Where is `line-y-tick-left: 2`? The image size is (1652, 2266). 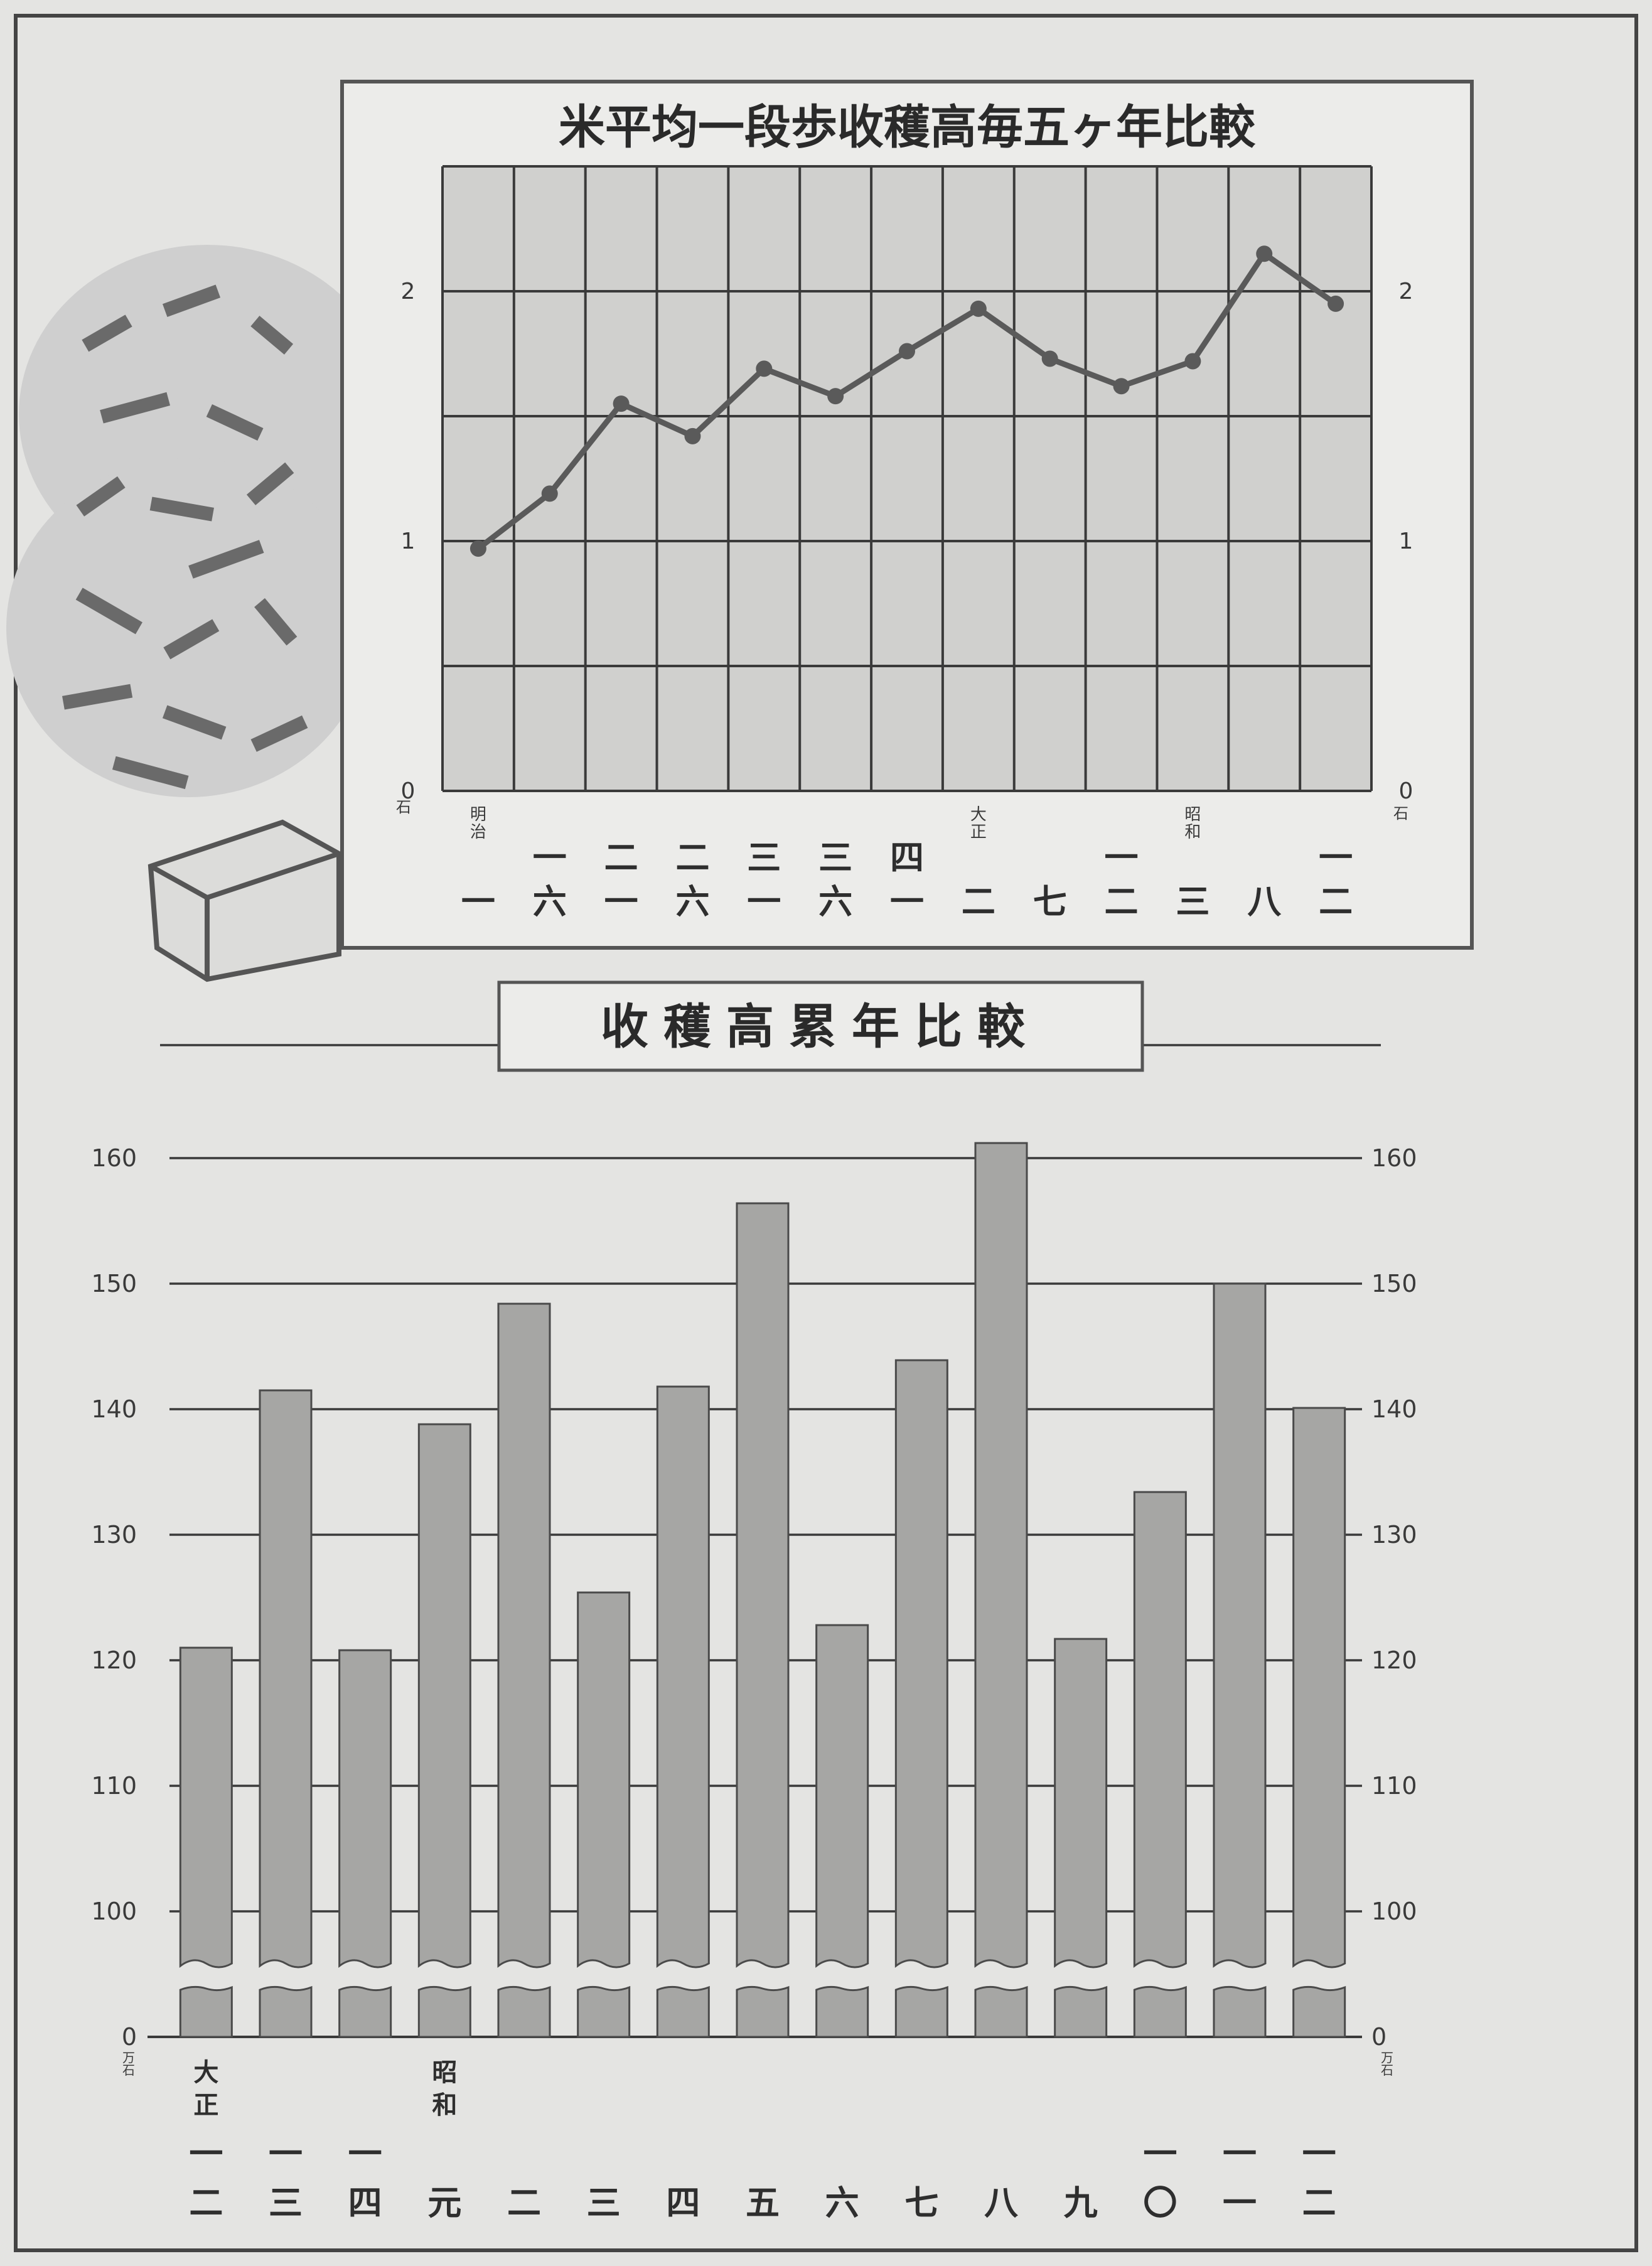 line-y-tick-left: 2 is located at coordinates (408, 292).